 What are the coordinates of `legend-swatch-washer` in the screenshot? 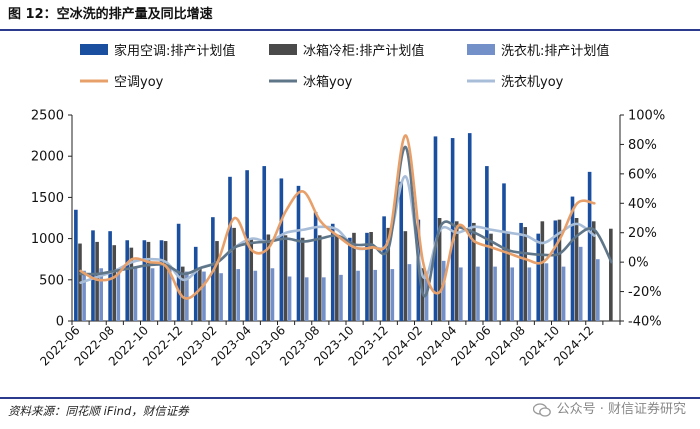 It's located at (481, 49).